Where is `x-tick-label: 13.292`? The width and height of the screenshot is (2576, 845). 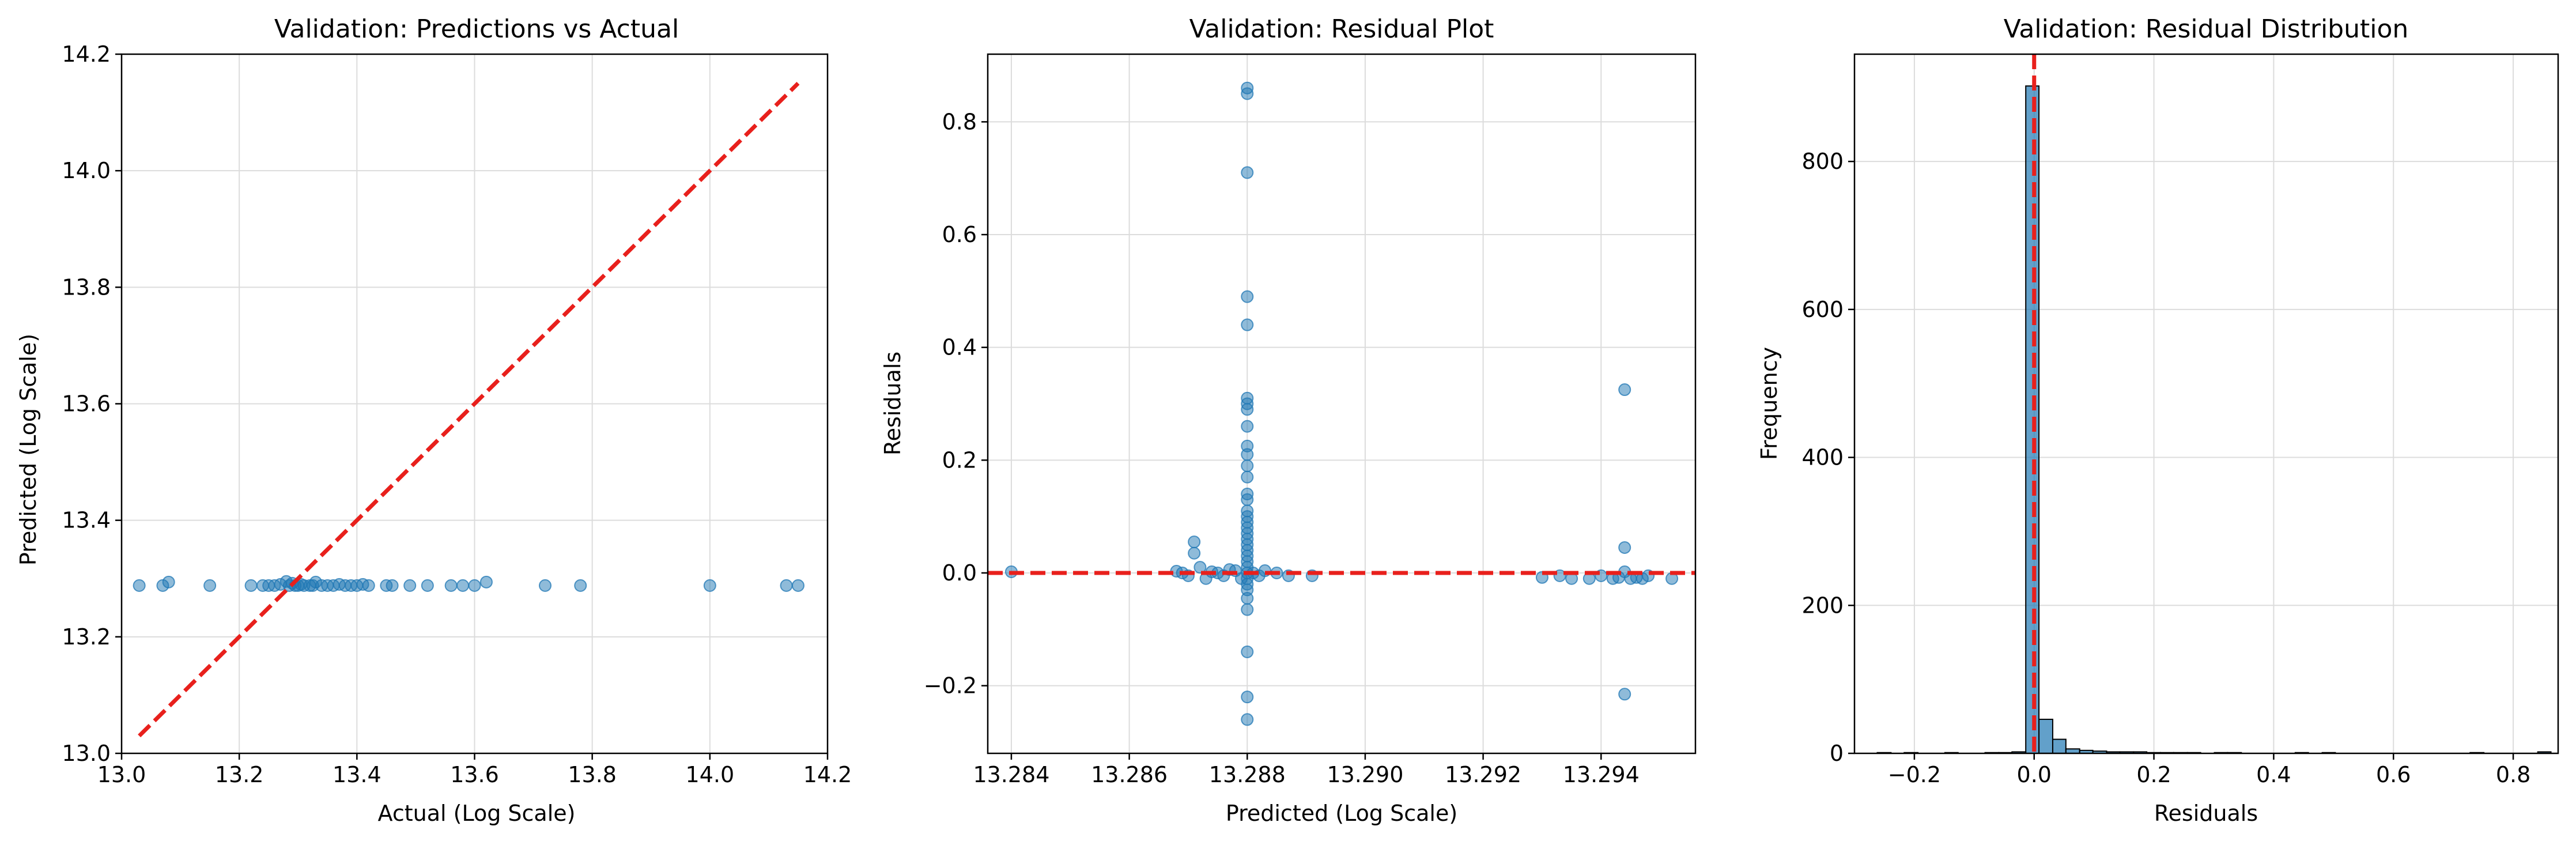 x-tick-label: 13.292 is located at coordinates (1483, 774).